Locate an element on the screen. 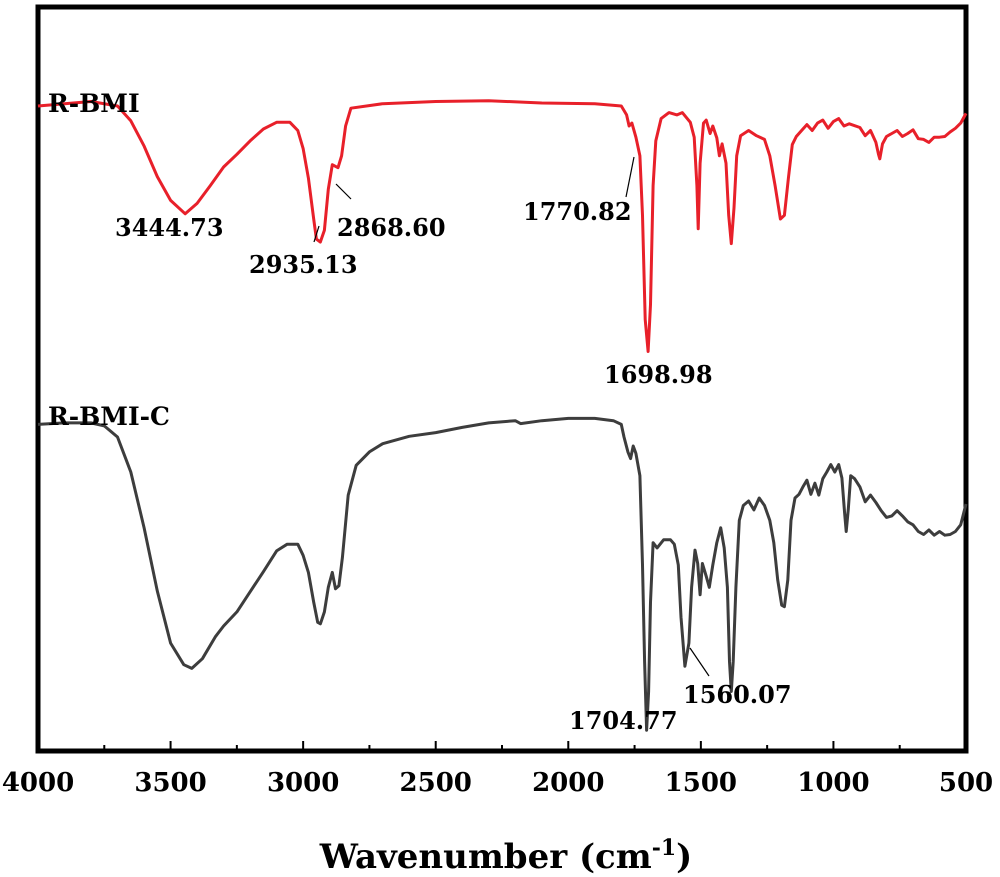 The height and width of the screenshot is (877, 1000). x-tick-label: 1000 is located at coordinates (833, 783).